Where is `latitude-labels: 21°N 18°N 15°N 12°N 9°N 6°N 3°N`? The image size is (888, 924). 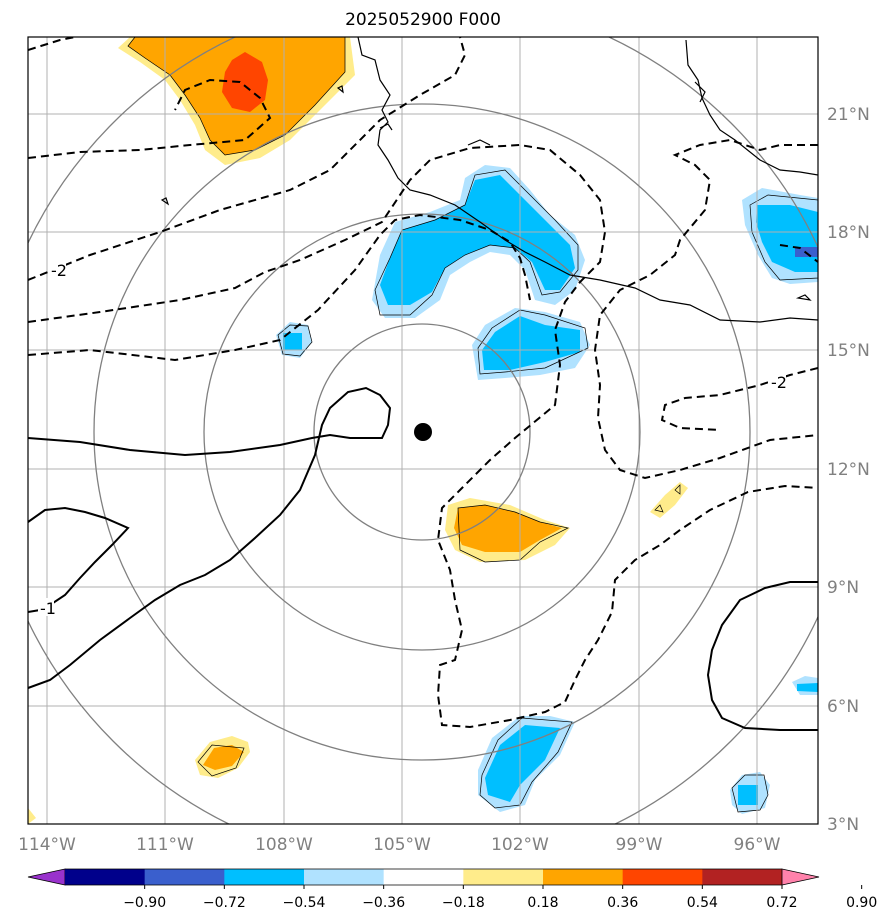 latitude-labels: 21°N 18°N 15°N 12°N 9°N 6°N 3°N is located at coordinates (848, 470).